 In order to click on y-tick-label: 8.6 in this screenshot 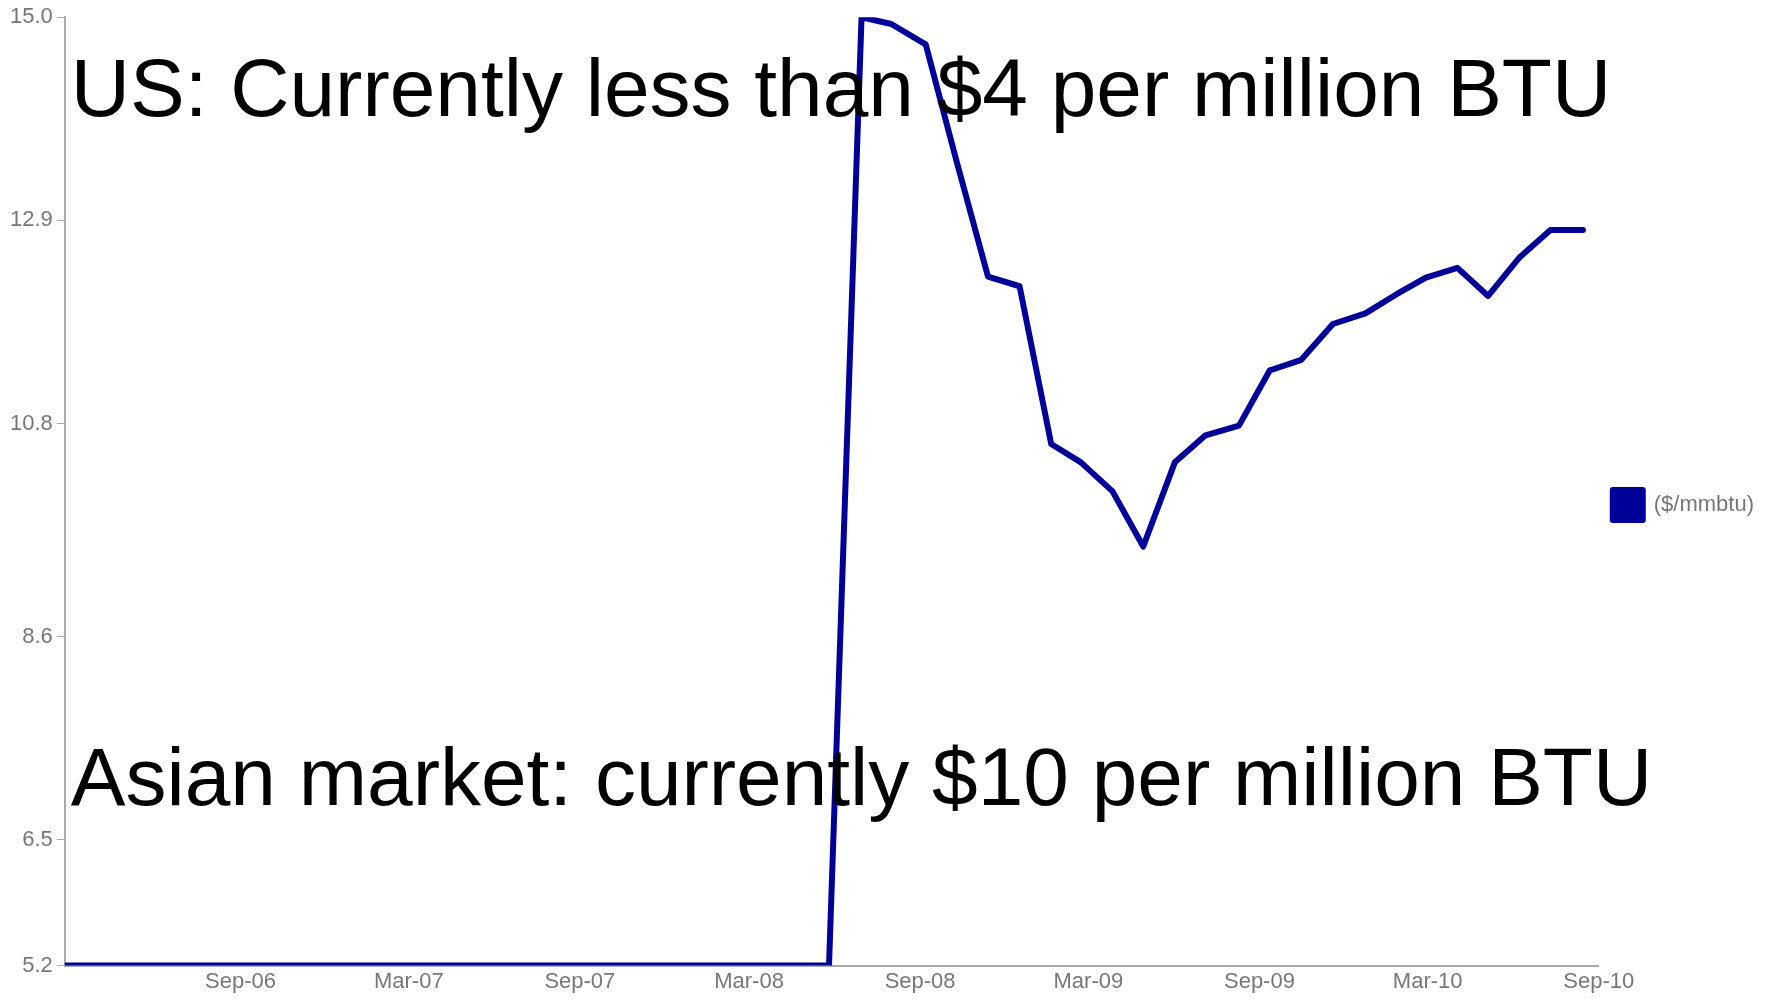, I will do `click(37, 635)`.